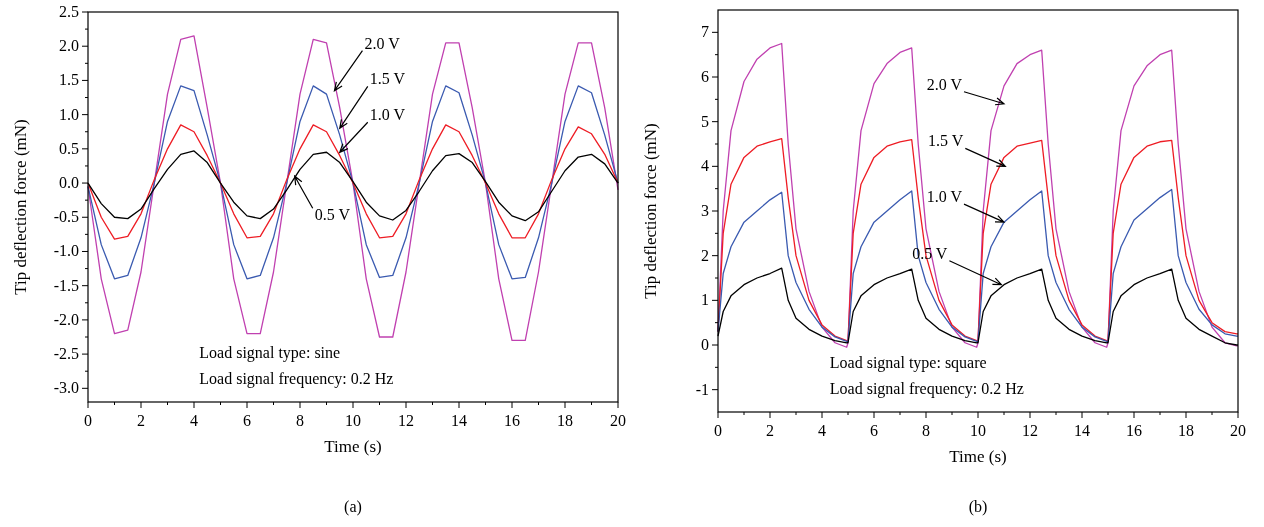 The image size is (1264, 527). What do you see at coordinates (705, 255) in the screenshot?
I see `y-tick-label: 2` at bounding box center [705, 255].